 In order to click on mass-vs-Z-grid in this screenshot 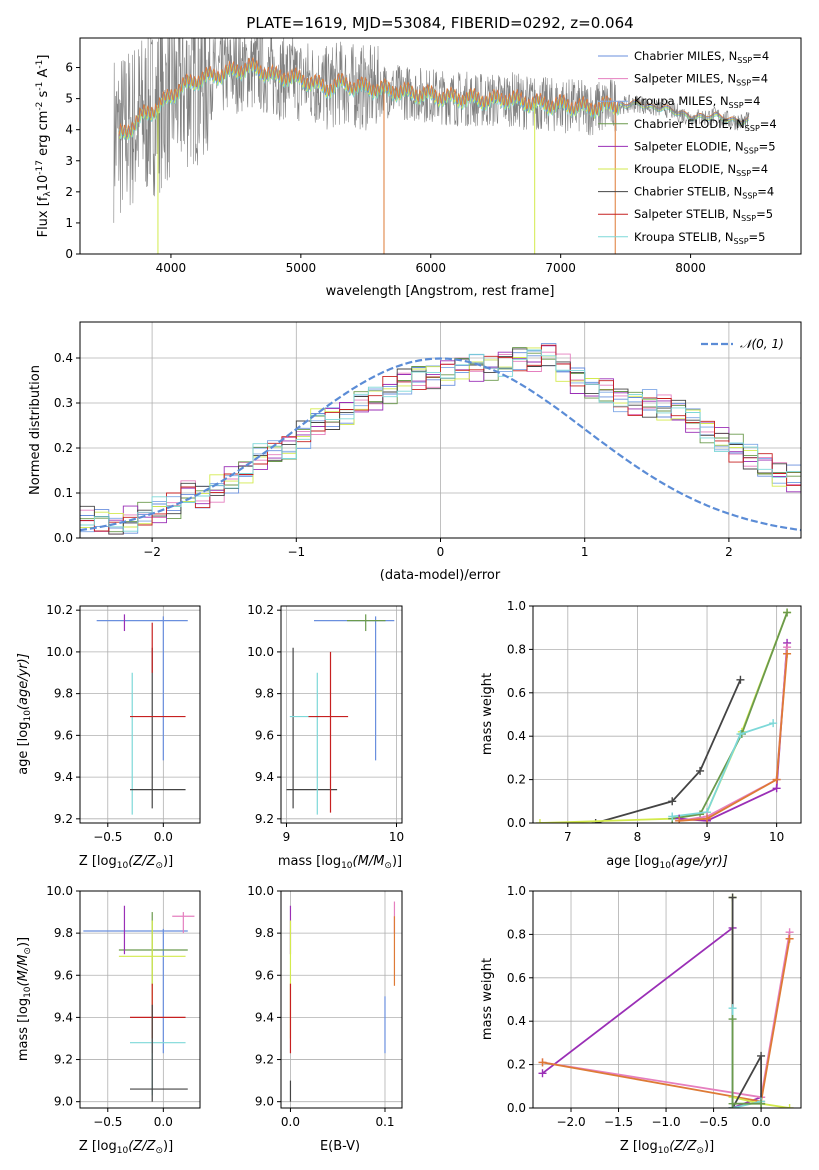, I will do `click(140, 999)`.